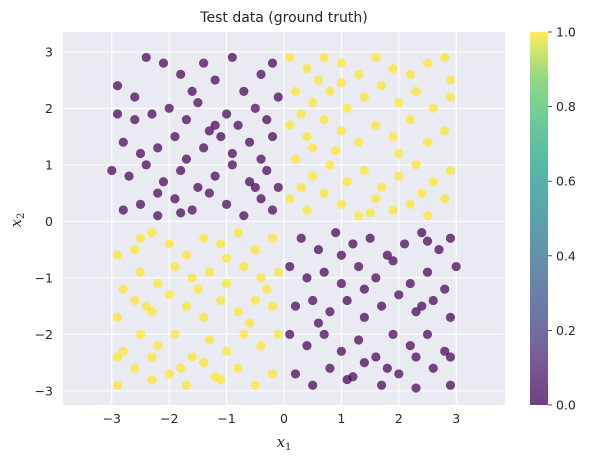 This screenshot has height=464, width=594. I want to click on colorbar-tick-label: 0.2, so click(566, 330).